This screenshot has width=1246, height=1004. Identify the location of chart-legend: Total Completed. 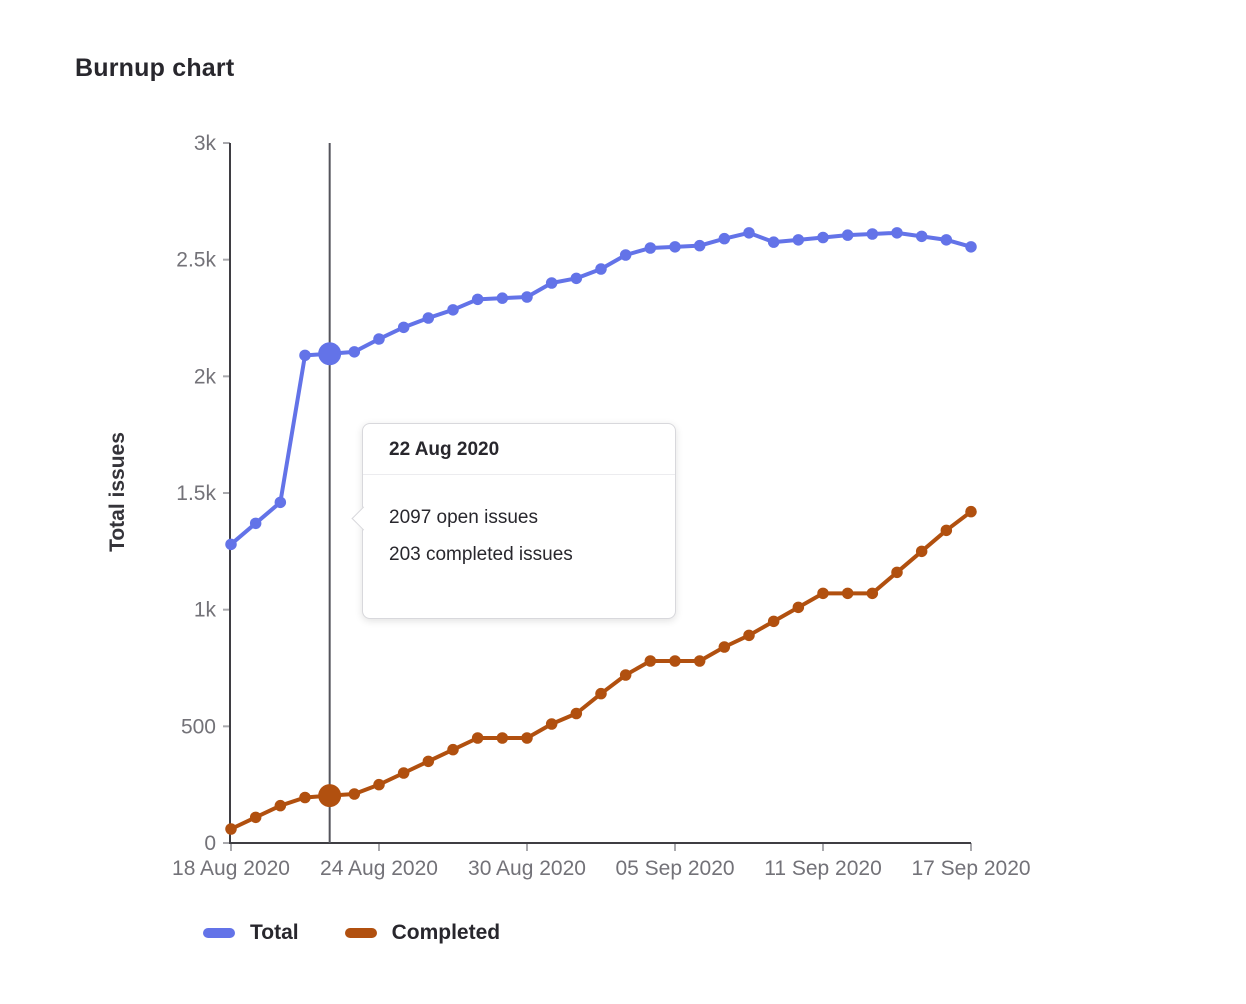
(351, 933).